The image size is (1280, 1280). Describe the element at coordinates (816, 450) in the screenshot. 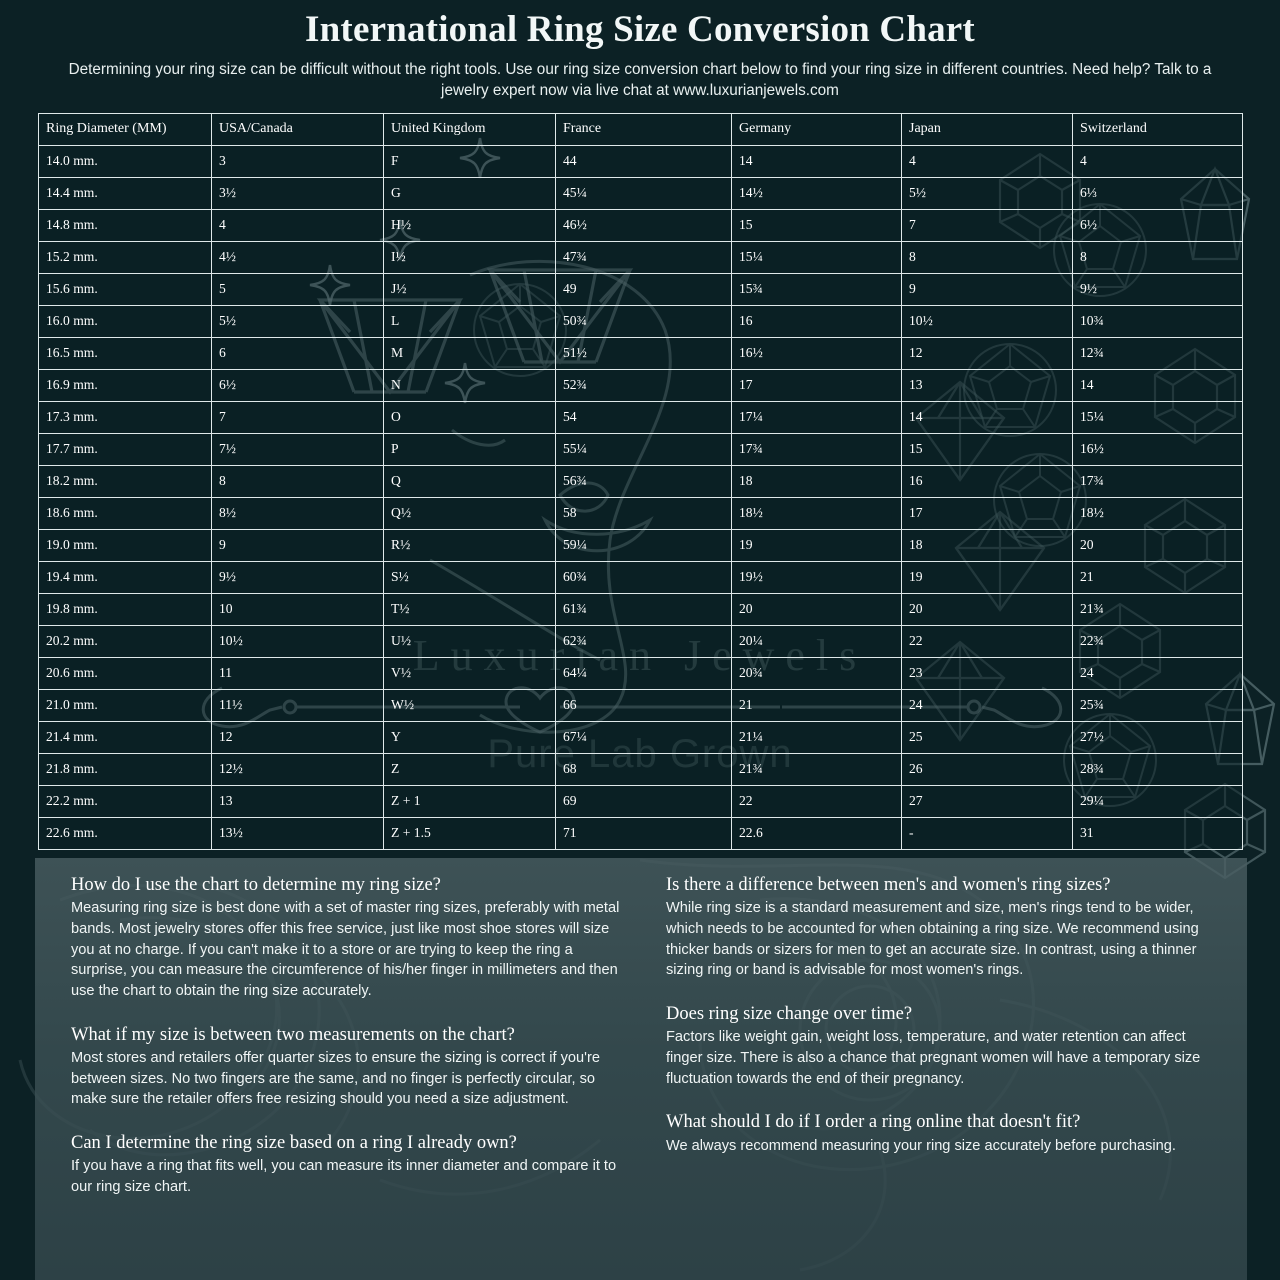

I see `cell-9-4: 17¾` at that location.